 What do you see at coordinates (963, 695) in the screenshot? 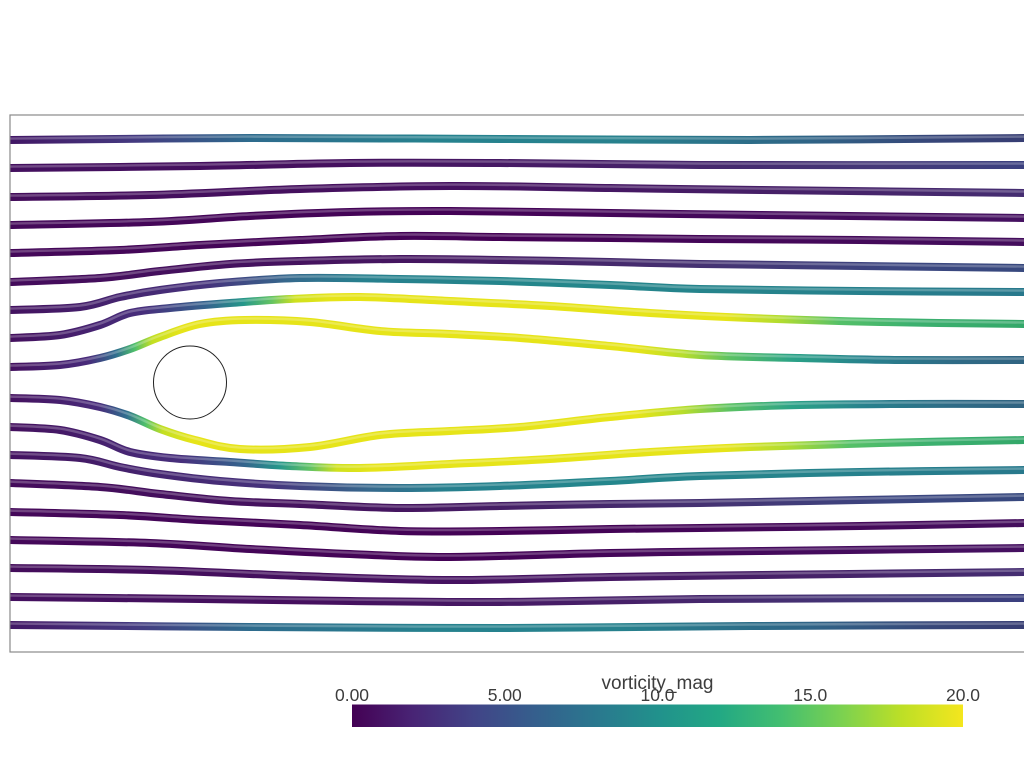
I see `colorbar-tick-label: 20.0` at bounding box center [963, 695].